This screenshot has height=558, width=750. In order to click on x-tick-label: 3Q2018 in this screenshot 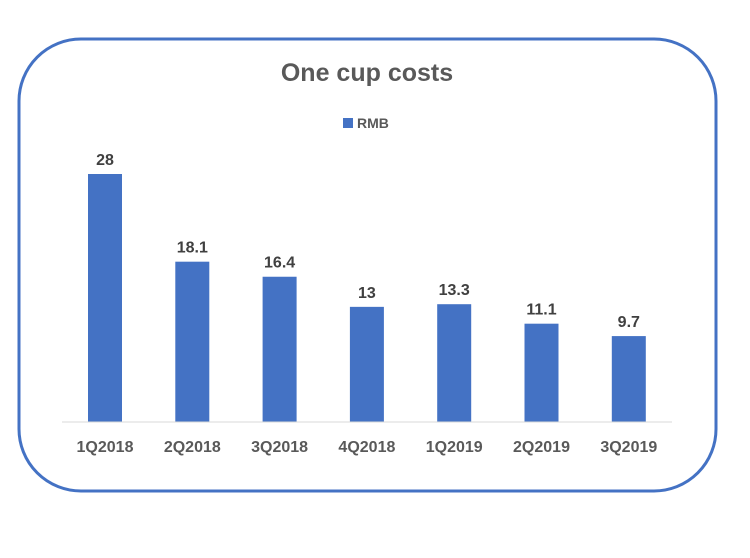, I will do `click(279, 447)`.